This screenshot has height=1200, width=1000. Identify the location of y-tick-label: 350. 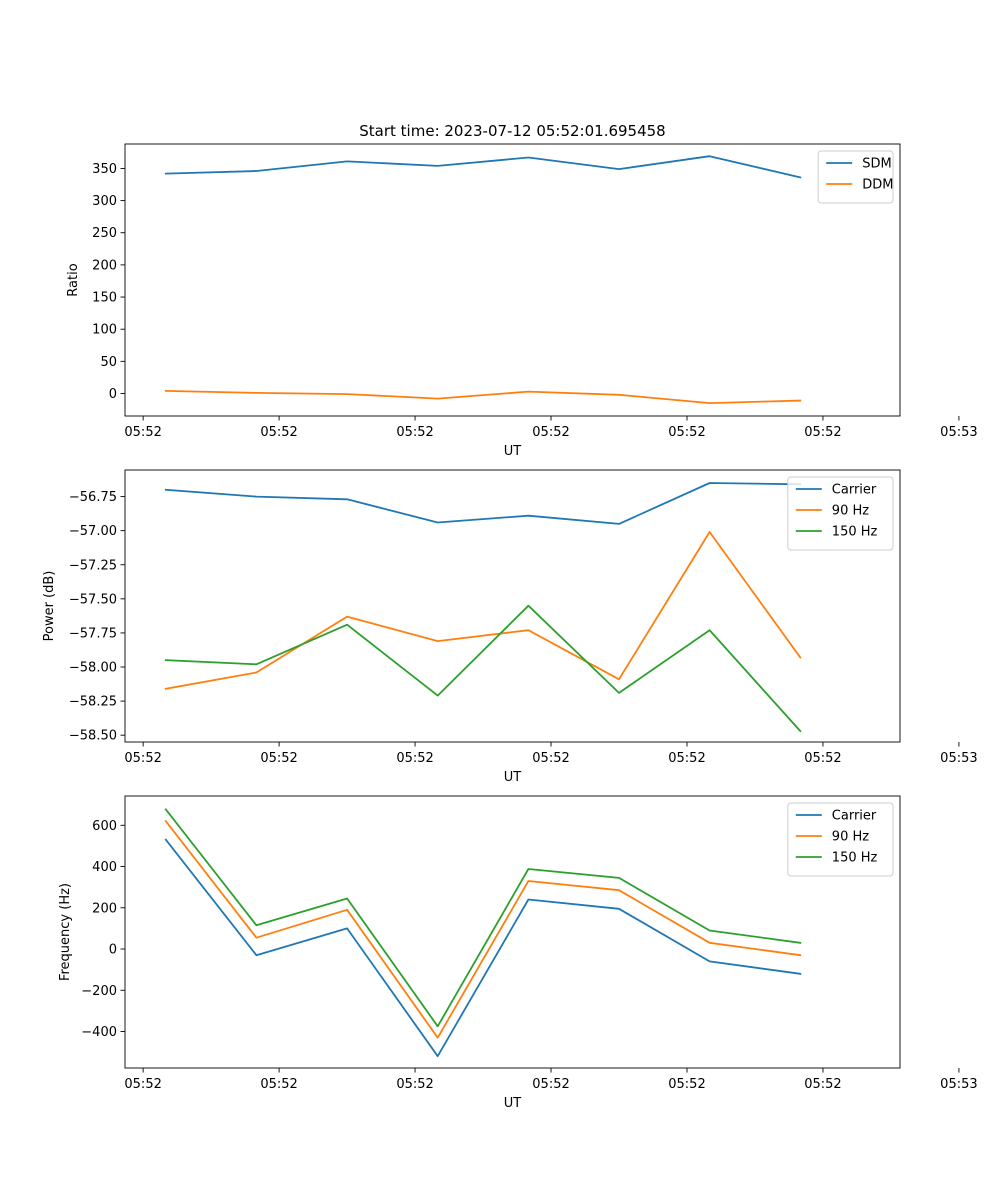
(104, 169).